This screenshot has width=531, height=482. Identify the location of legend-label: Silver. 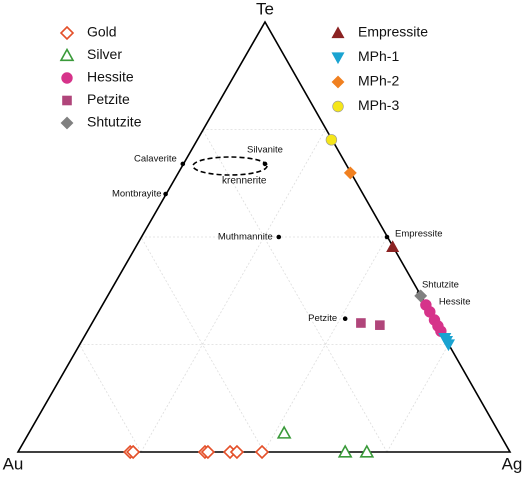
(104, 54).